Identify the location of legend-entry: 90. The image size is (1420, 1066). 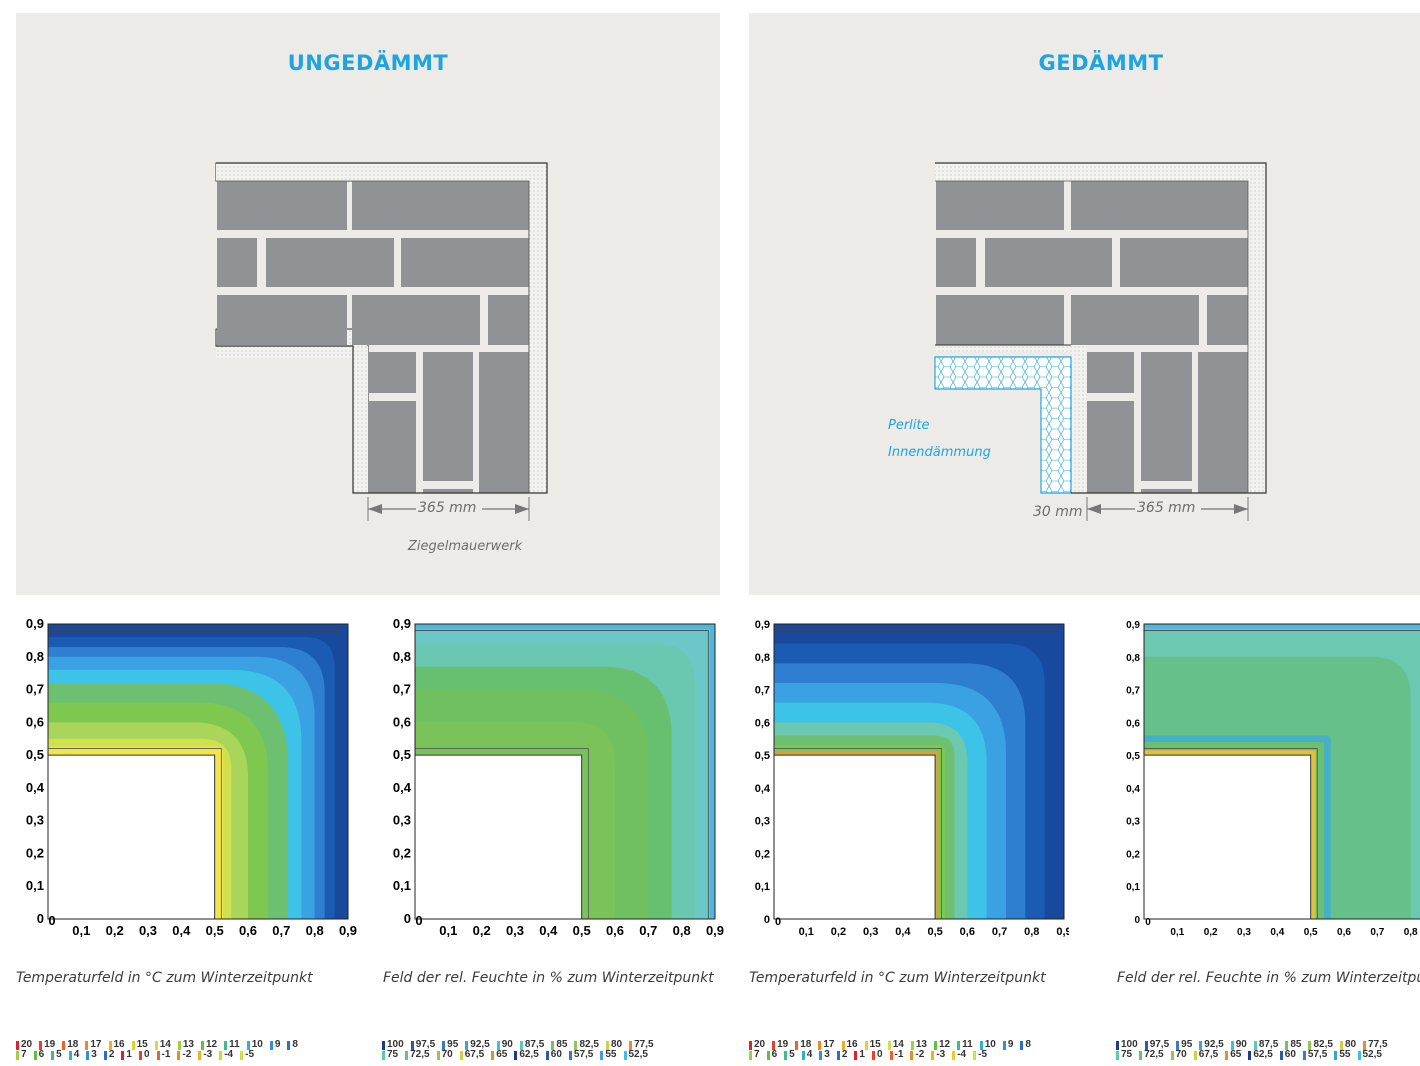
(1238, 1044).